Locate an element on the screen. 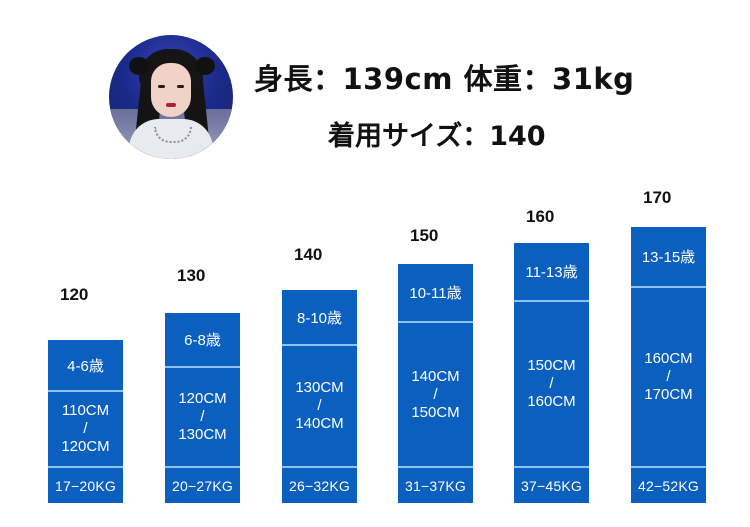  weight-range: 20−27KG is located at coordinates (202, 485).